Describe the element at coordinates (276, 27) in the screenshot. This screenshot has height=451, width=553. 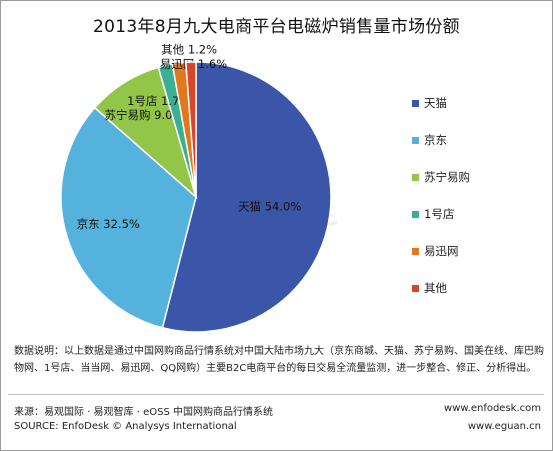
I see `chart-title: 2013年8月九大电商平台电磁炉销售量市场份额` at that location.